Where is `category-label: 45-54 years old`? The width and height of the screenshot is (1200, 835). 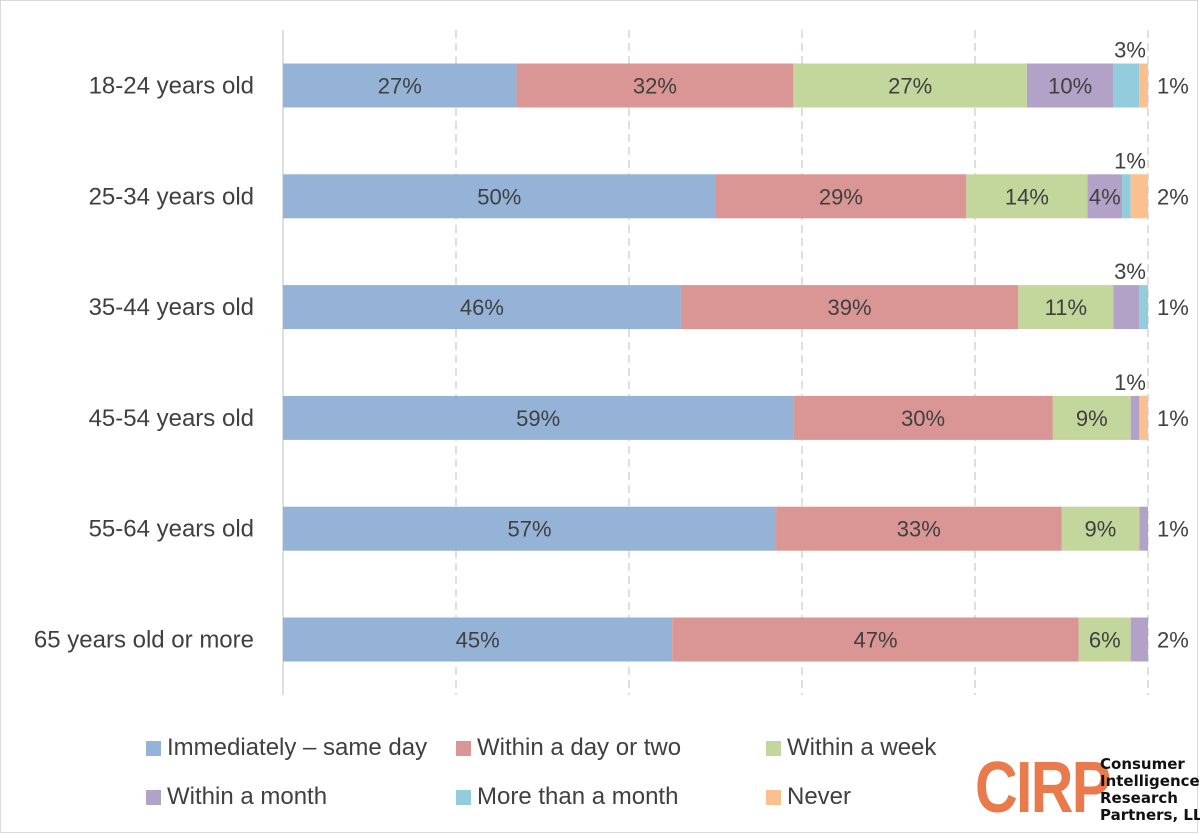
category-label: 45-54 years old is located at coordinates (171, 418).